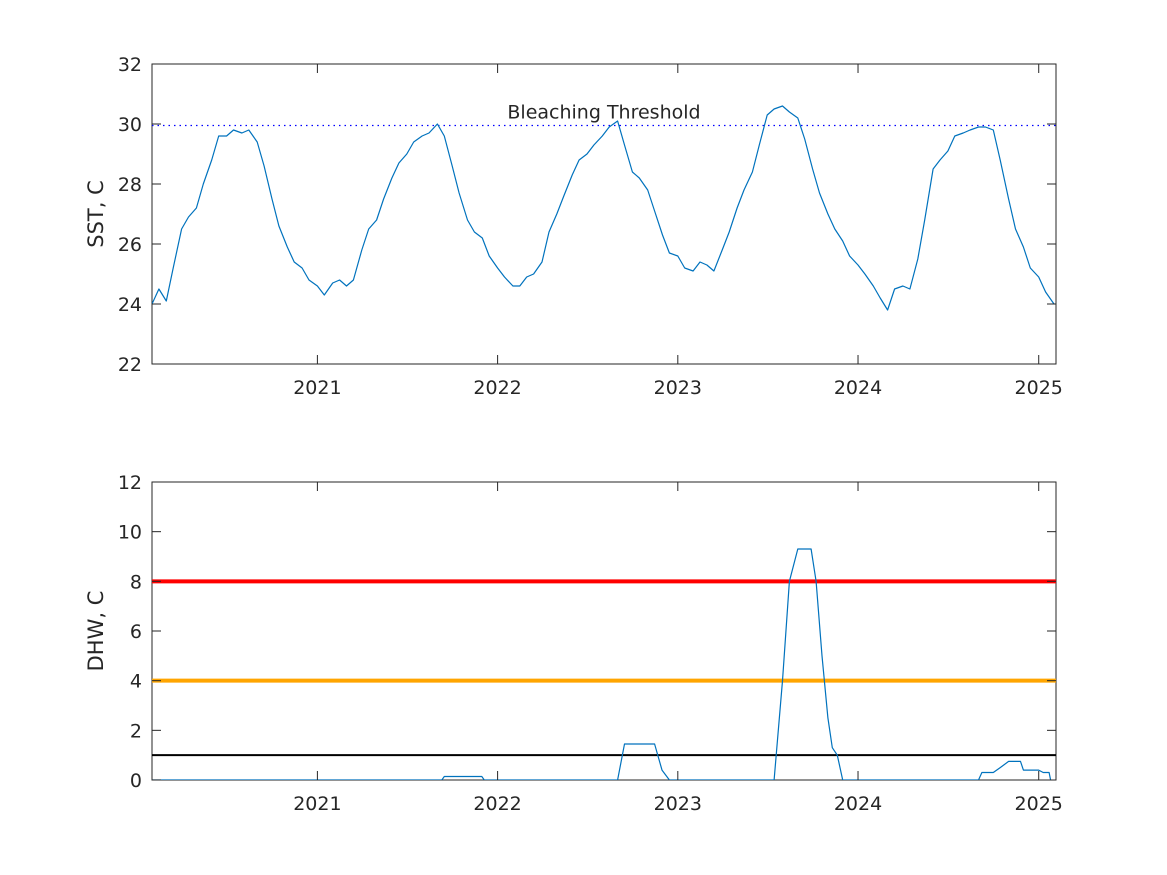 The height and width of the screenshot is (875, 1167). Describe the element at coordinates (130, 245) in the screenshot. I see `sst-y-tick-label: 26` at that location.